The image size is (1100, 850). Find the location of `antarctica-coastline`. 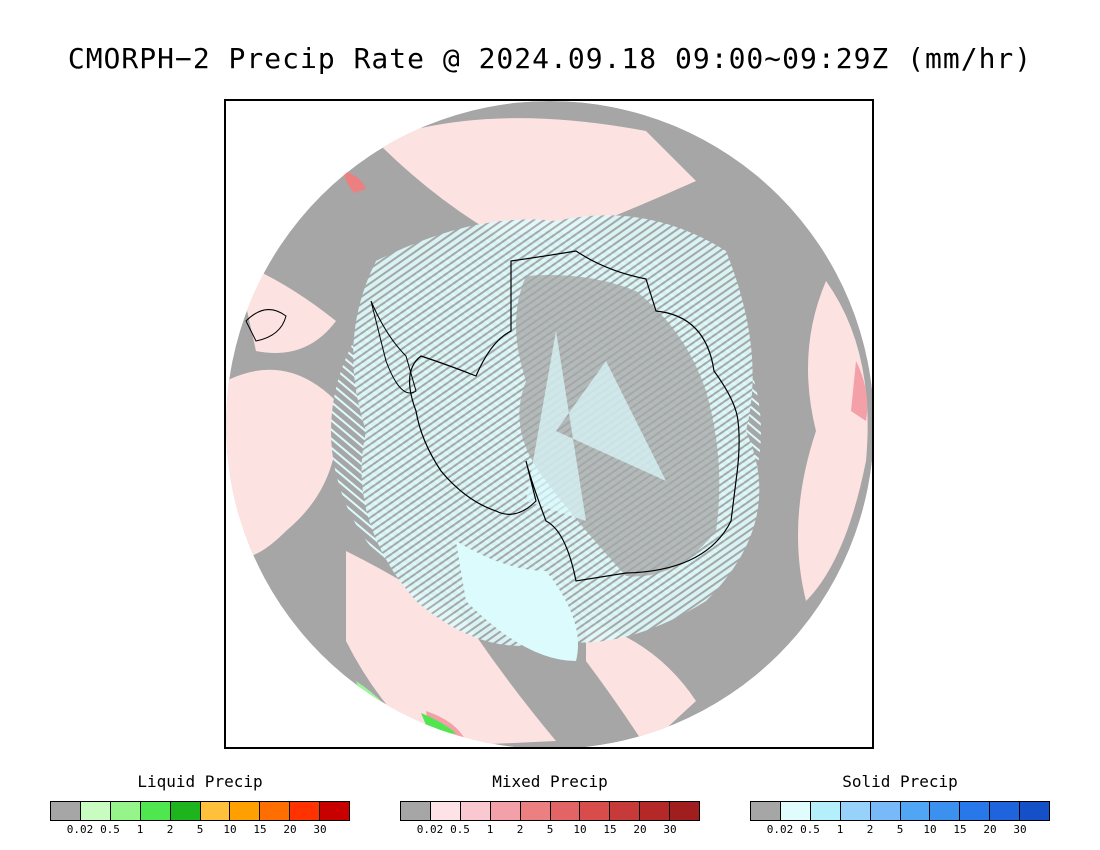

antarctica-coastline is located at coordinates (574, 416).